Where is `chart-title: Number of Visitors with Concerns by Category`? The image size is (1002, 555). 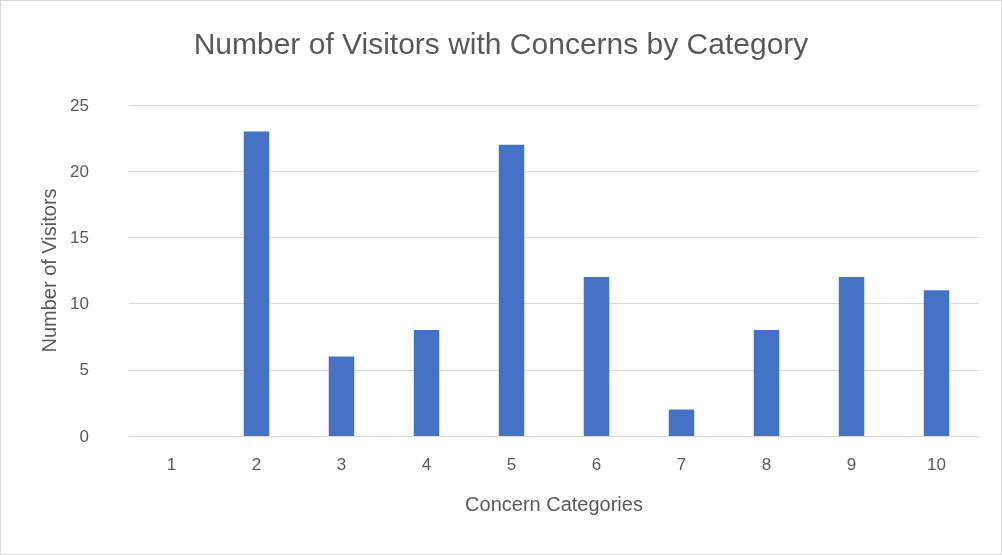
chart-title: Number of Visitors with Concerns by Category is located at coordinates (501, 43).